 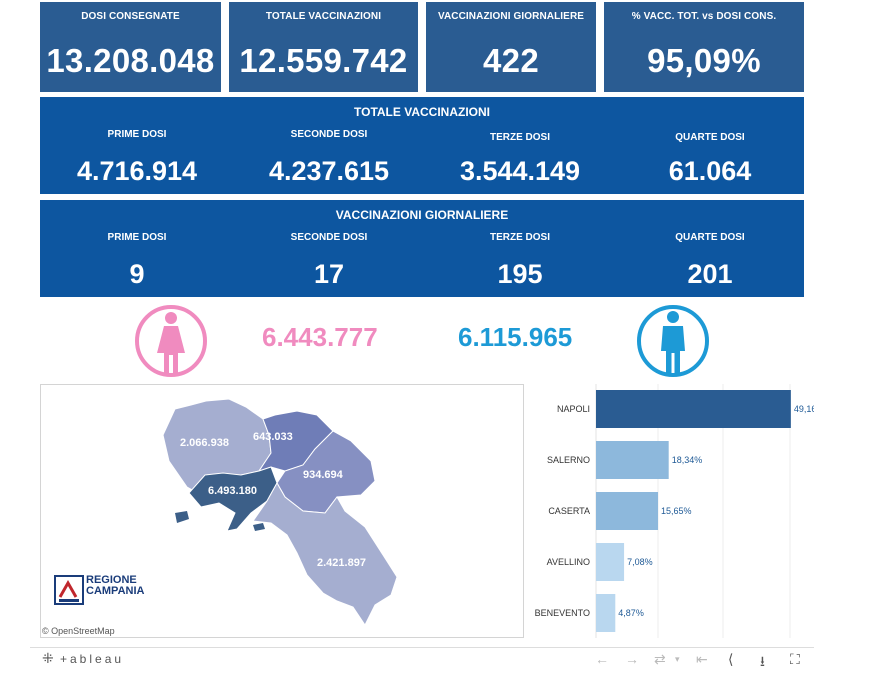 I want to click on share-icon: ⟨, so click(x=731, y=659).